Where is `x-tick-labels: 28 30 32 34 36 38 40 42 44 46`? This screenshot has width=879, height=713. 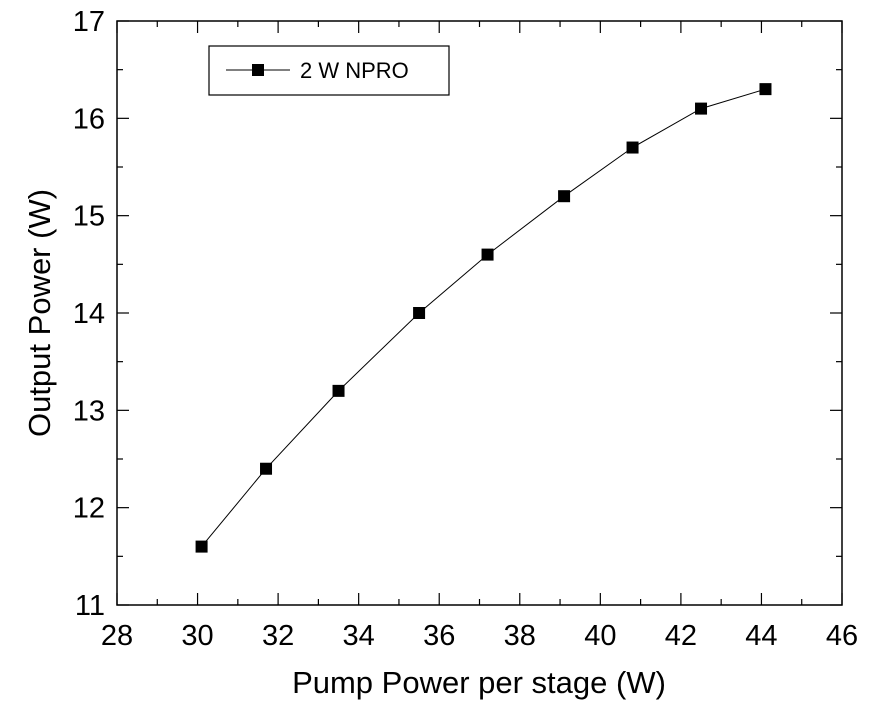 x-tick-labels: 28 30 32 34 36 38 40 42 44 46 is located at coordinates (479, 636).